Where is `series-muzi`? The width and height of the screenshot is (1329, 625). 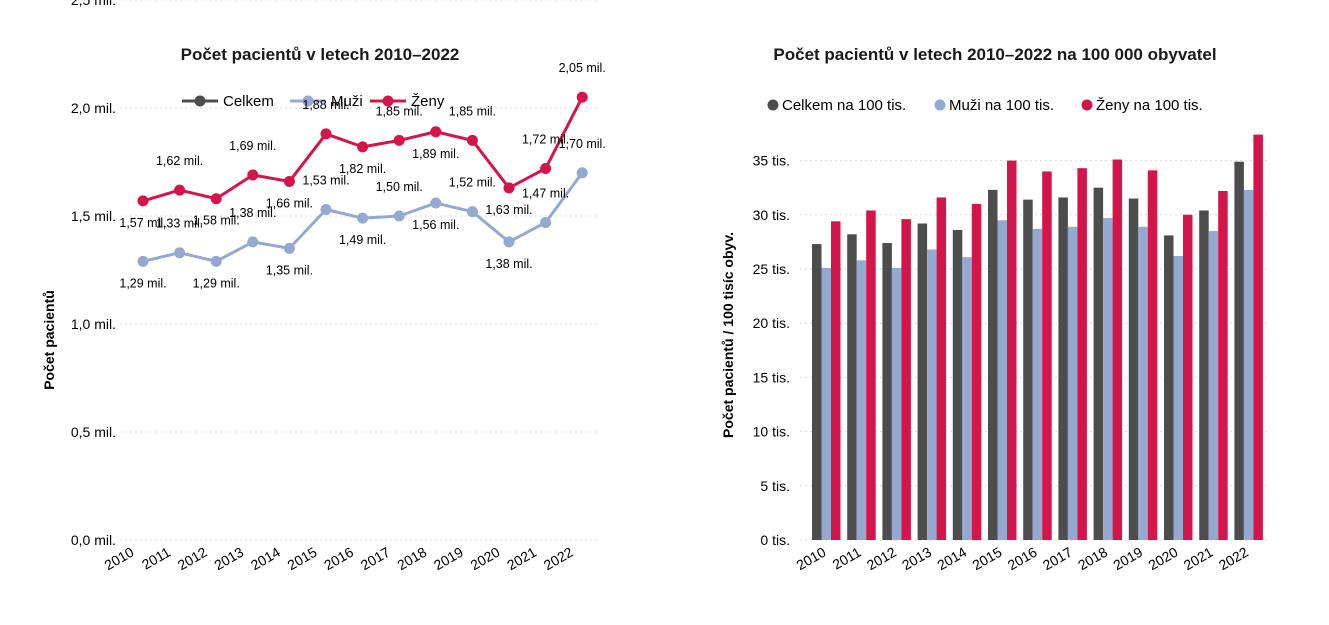
series-muzi is located at coordinates (362, 217).